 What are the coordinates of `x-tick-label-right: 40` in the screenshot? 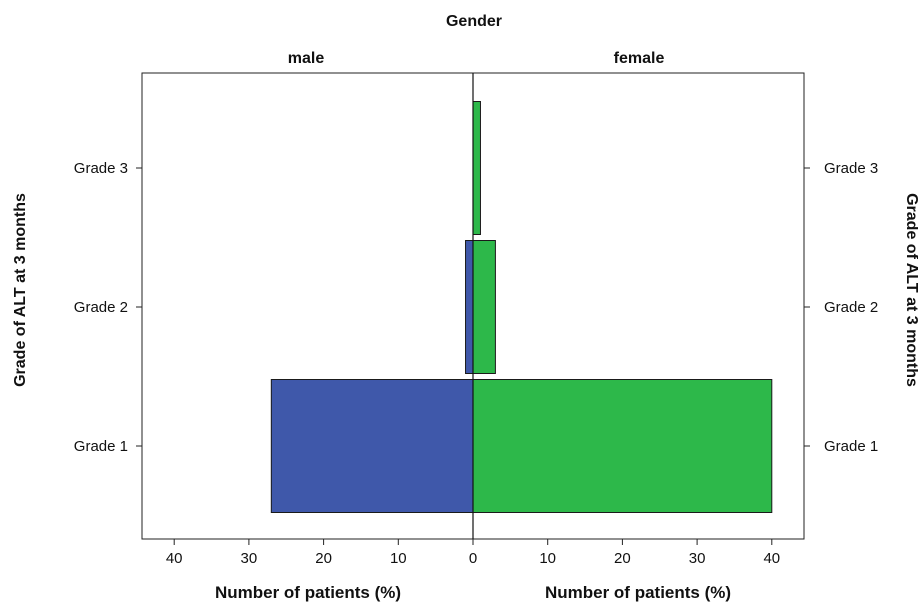 It's located at (771, 558).